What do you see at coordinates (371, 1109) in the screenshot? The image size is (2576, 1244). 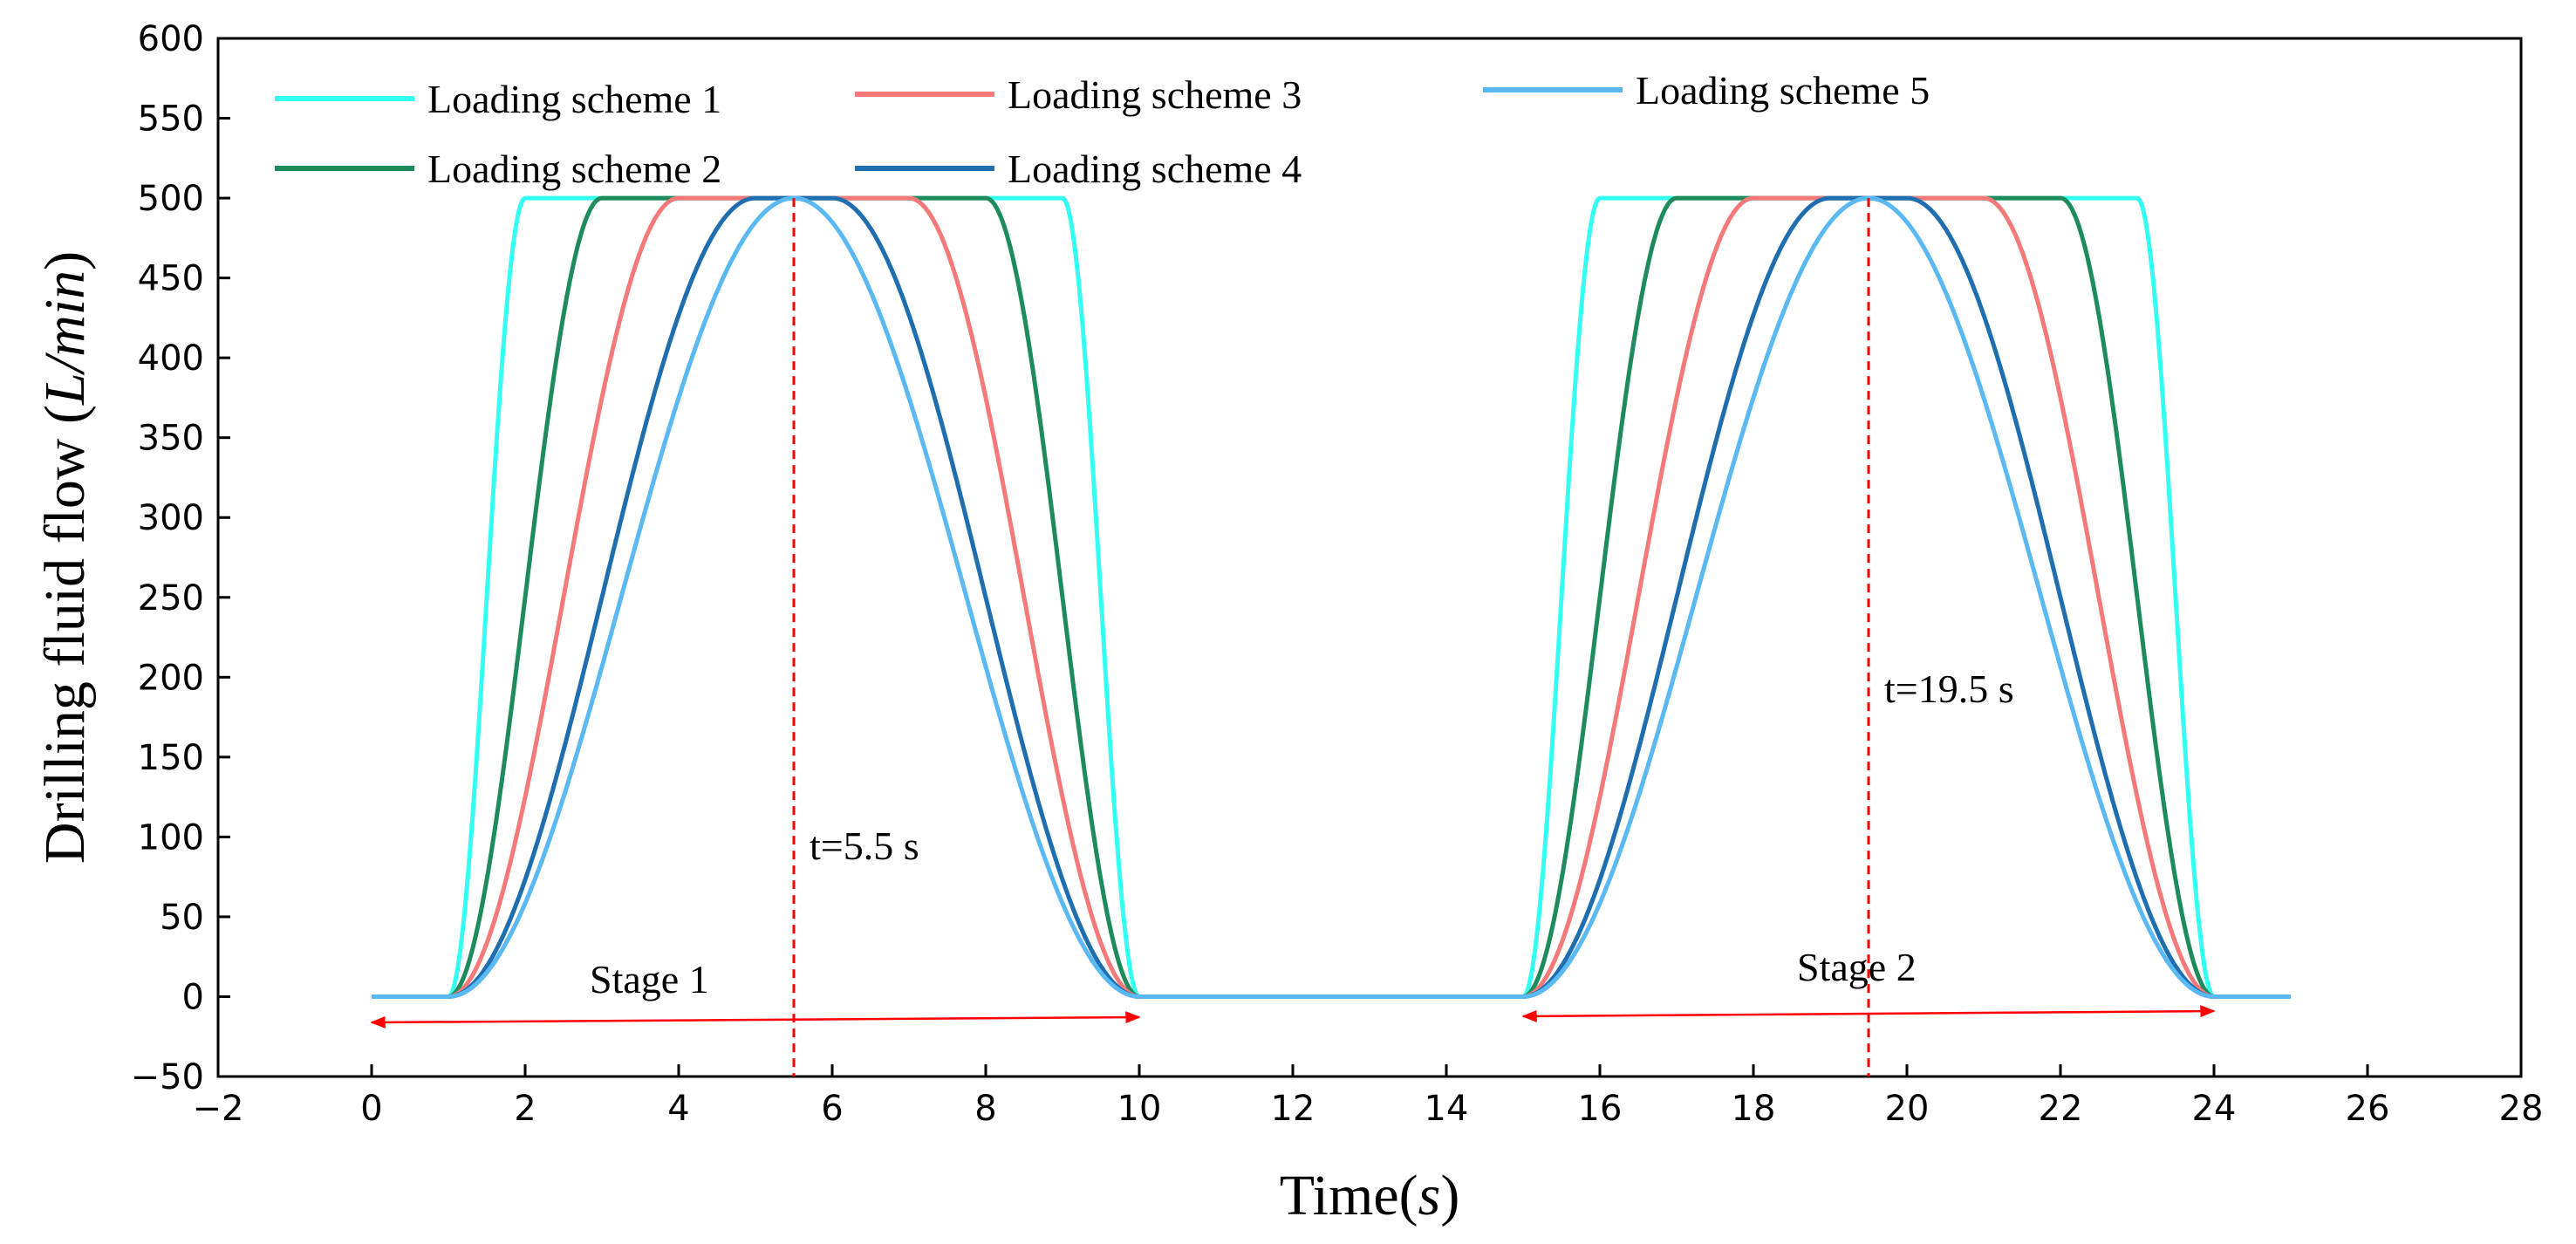 I see `x-tick-label: 0` at bounding box center [371, 1109].